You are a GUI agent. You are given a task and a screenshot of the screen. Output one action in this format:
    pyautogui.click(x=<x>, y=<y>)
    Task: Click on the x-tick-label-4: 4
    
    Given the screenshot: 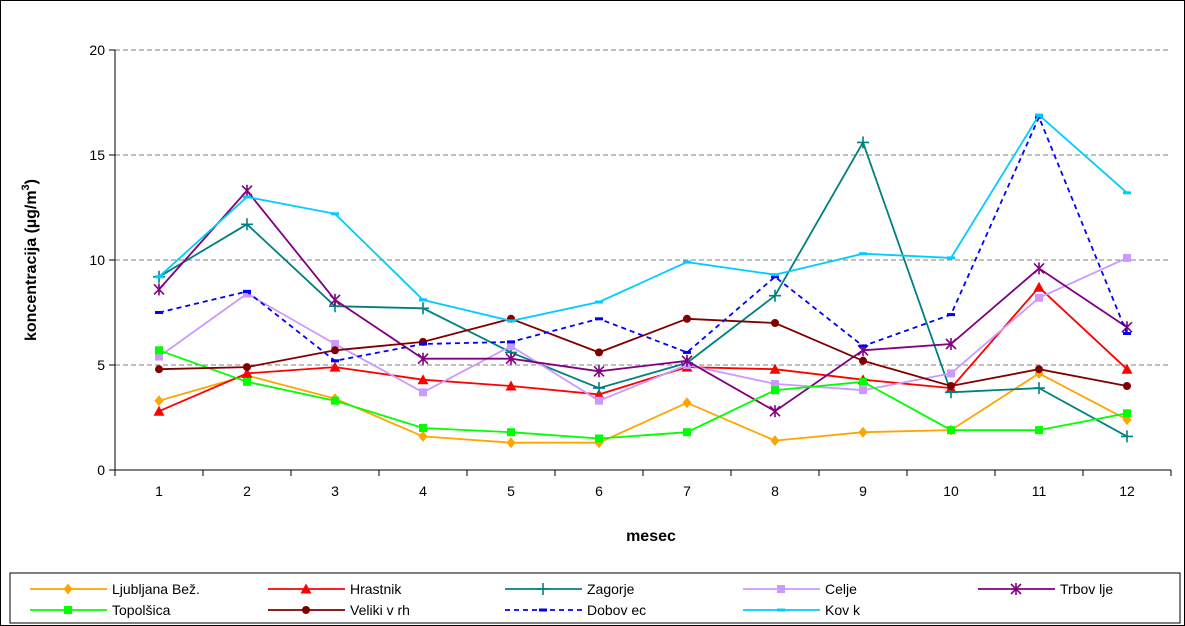 What is the action you would take?
    pyautogui.click(x=423, y=491)
    